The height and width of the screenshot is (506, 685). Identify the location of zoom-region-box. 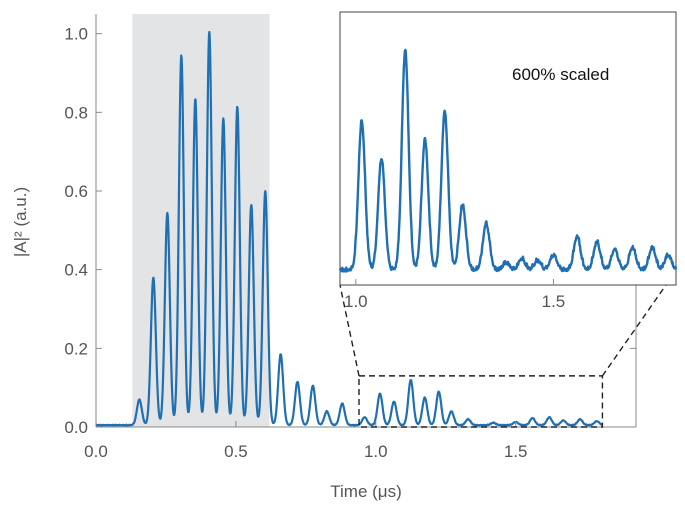
(481, 401).